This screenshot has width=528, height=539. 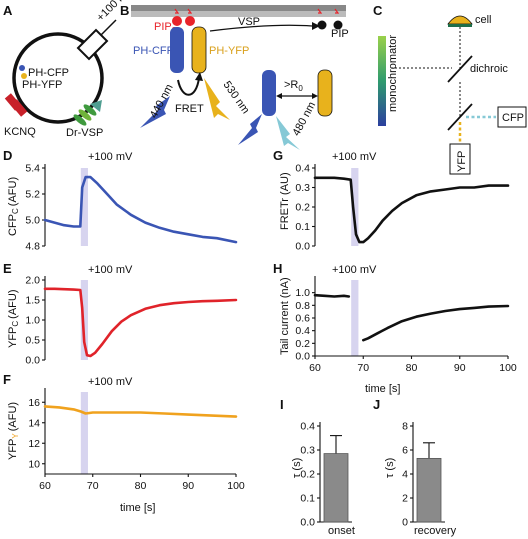 I want to click on y-tick-label-i-4: 0.0, so click(x=307, y=523).